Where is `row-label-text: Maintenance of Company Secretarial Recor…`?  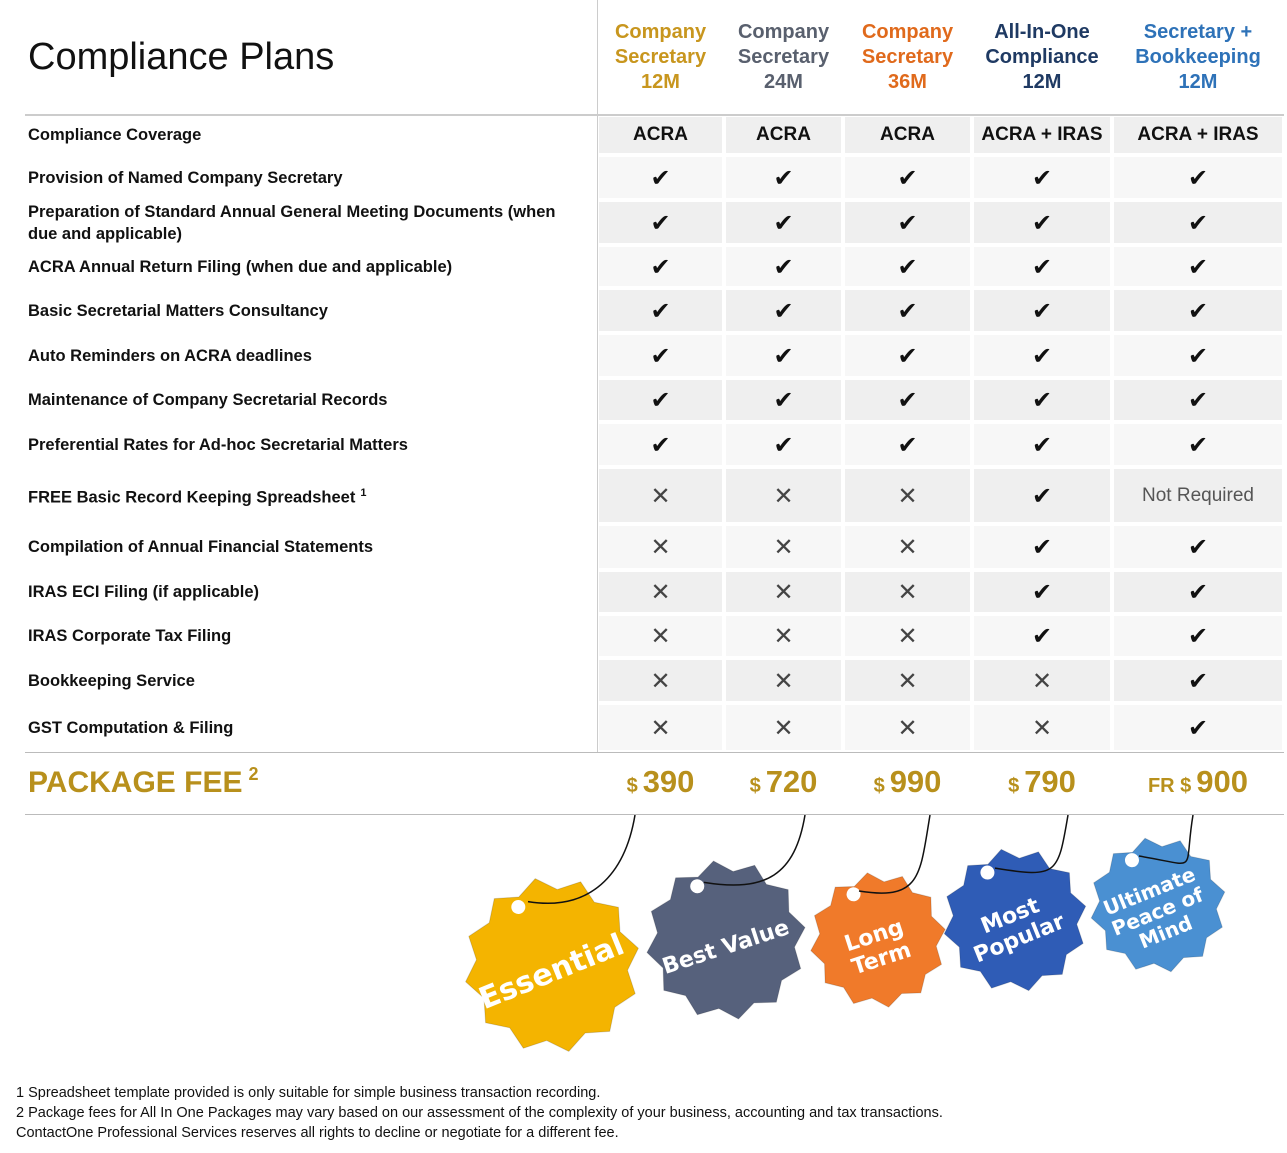 row-label-text: Maintenance of Company Secretarial Recor… is located at coordinates (208, 400).